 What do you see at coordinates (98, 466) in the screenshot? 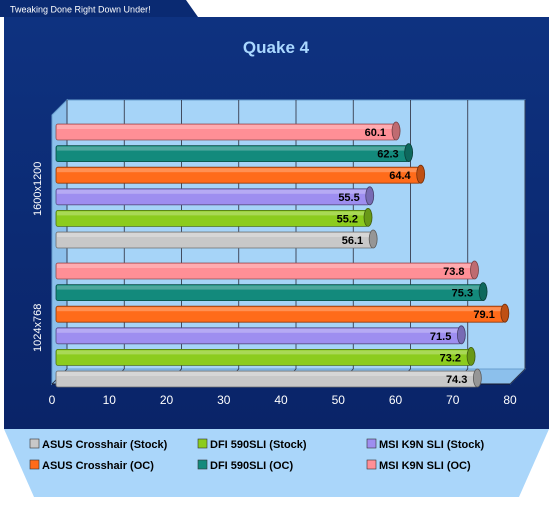
I see `legend-label: ASUS Crosshair (OC)` at bounding box center [98, 466].